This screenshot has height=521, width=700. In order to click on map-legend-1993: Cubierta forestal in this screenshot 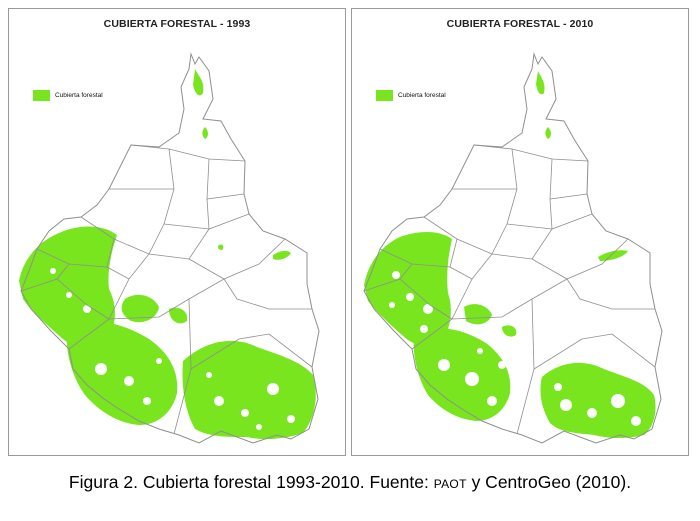, I will do `click(68, 95)`.